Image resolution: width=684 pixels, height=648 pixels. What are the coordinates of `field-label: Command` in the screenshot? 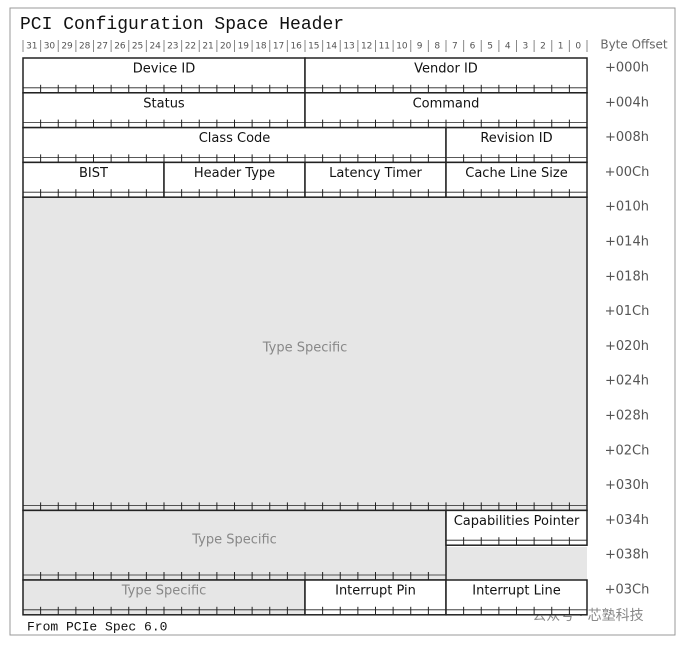 It's located at (446, 103).